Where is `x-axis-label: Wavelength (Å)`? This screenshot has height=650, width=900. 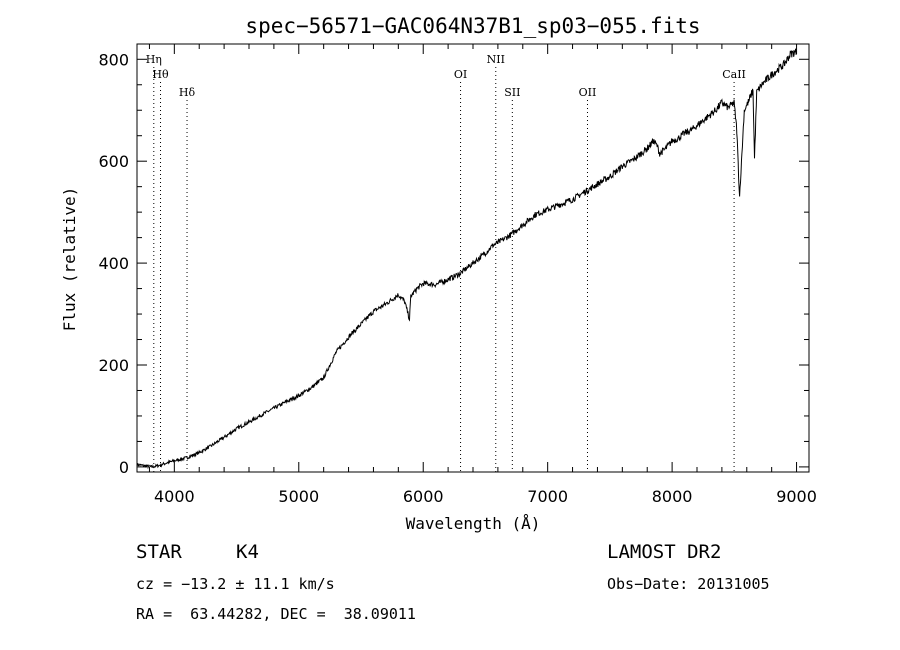 x-axis-label: Wavelength (Å) is located at coordinates (473, 523).